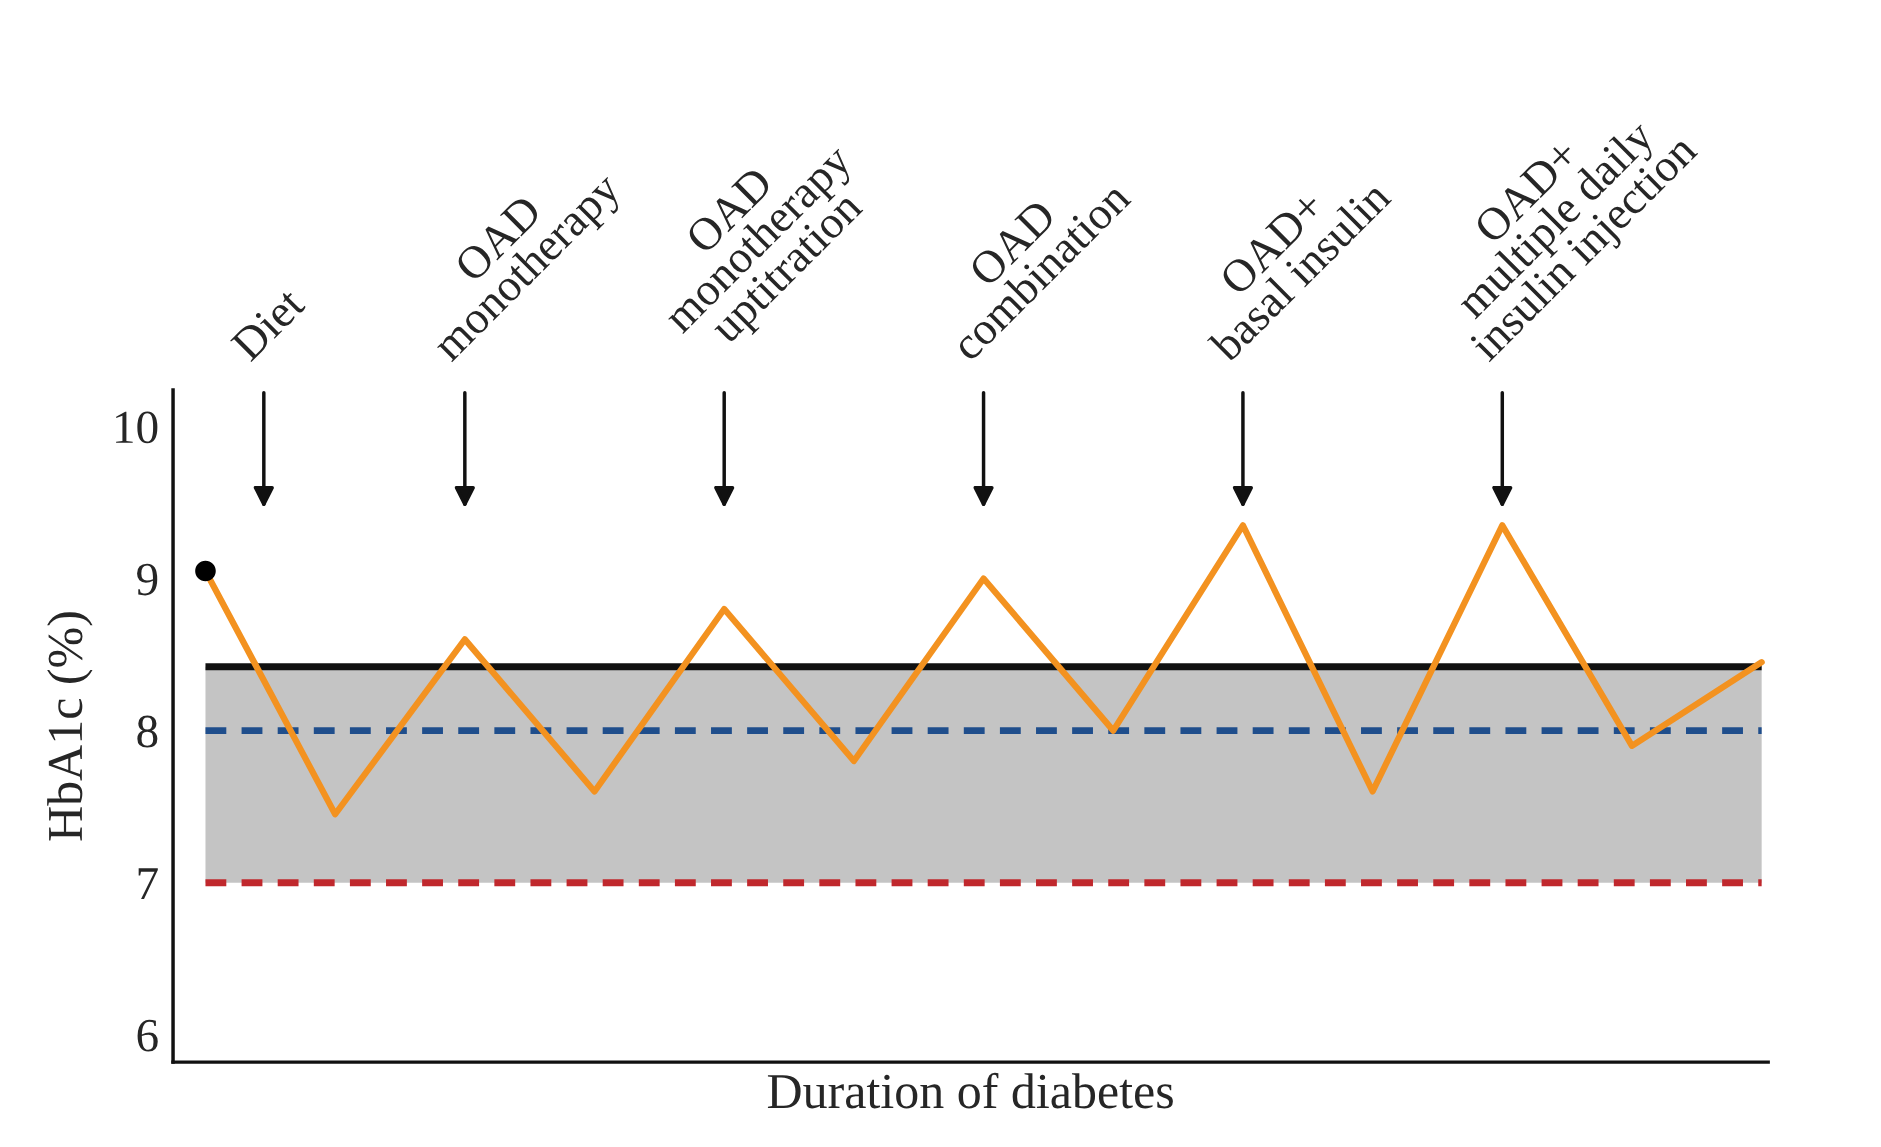 The height and width of the screenshot is (1147, 1881). What do you see at coordinates (970, 1090) in the screenshot?
I see `x-axis-title: Duration of diabetes` at bounding box center [970, 1090].